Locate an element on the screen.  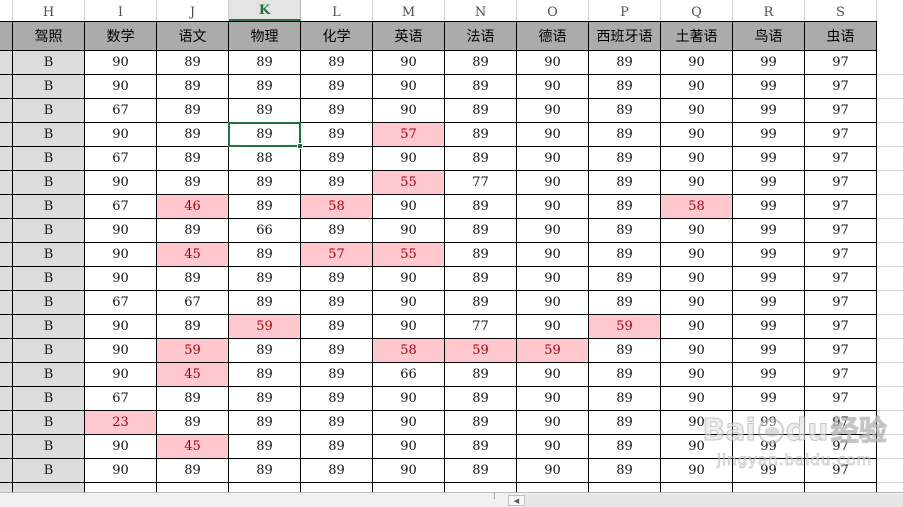
column-header-I: I is located at coordinates (121, 10).